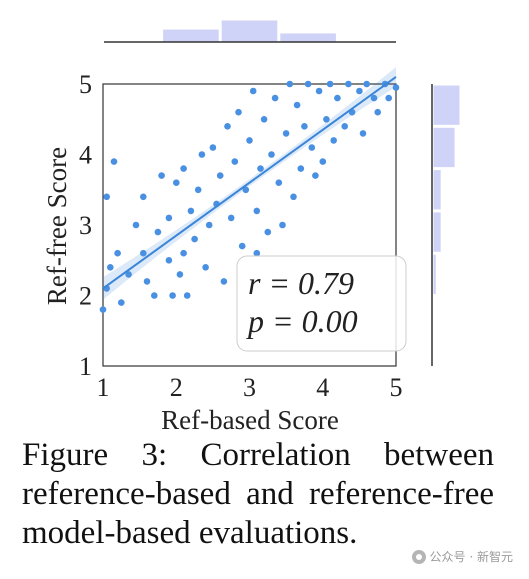 Image resolution: width=529 pixels, height=579 pixels. Describe the element at coordinates (301, 283) in the screenshot. I see `r-value: r = 0.79` at that location.